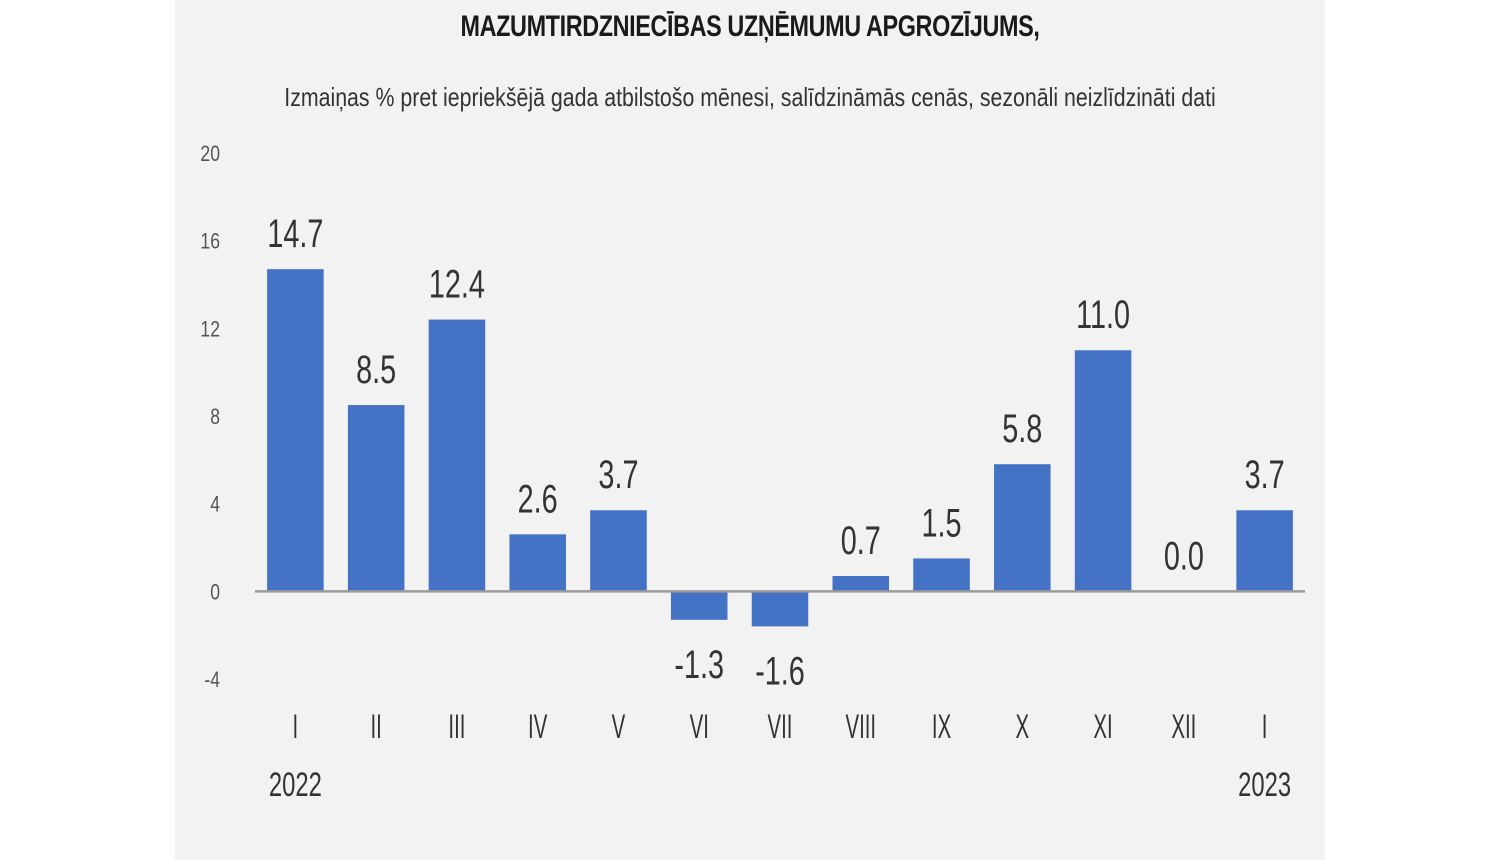  Describe the element at coordinates (699, 727) in the screenshot. I see `x-tick-label: VI` at that location.